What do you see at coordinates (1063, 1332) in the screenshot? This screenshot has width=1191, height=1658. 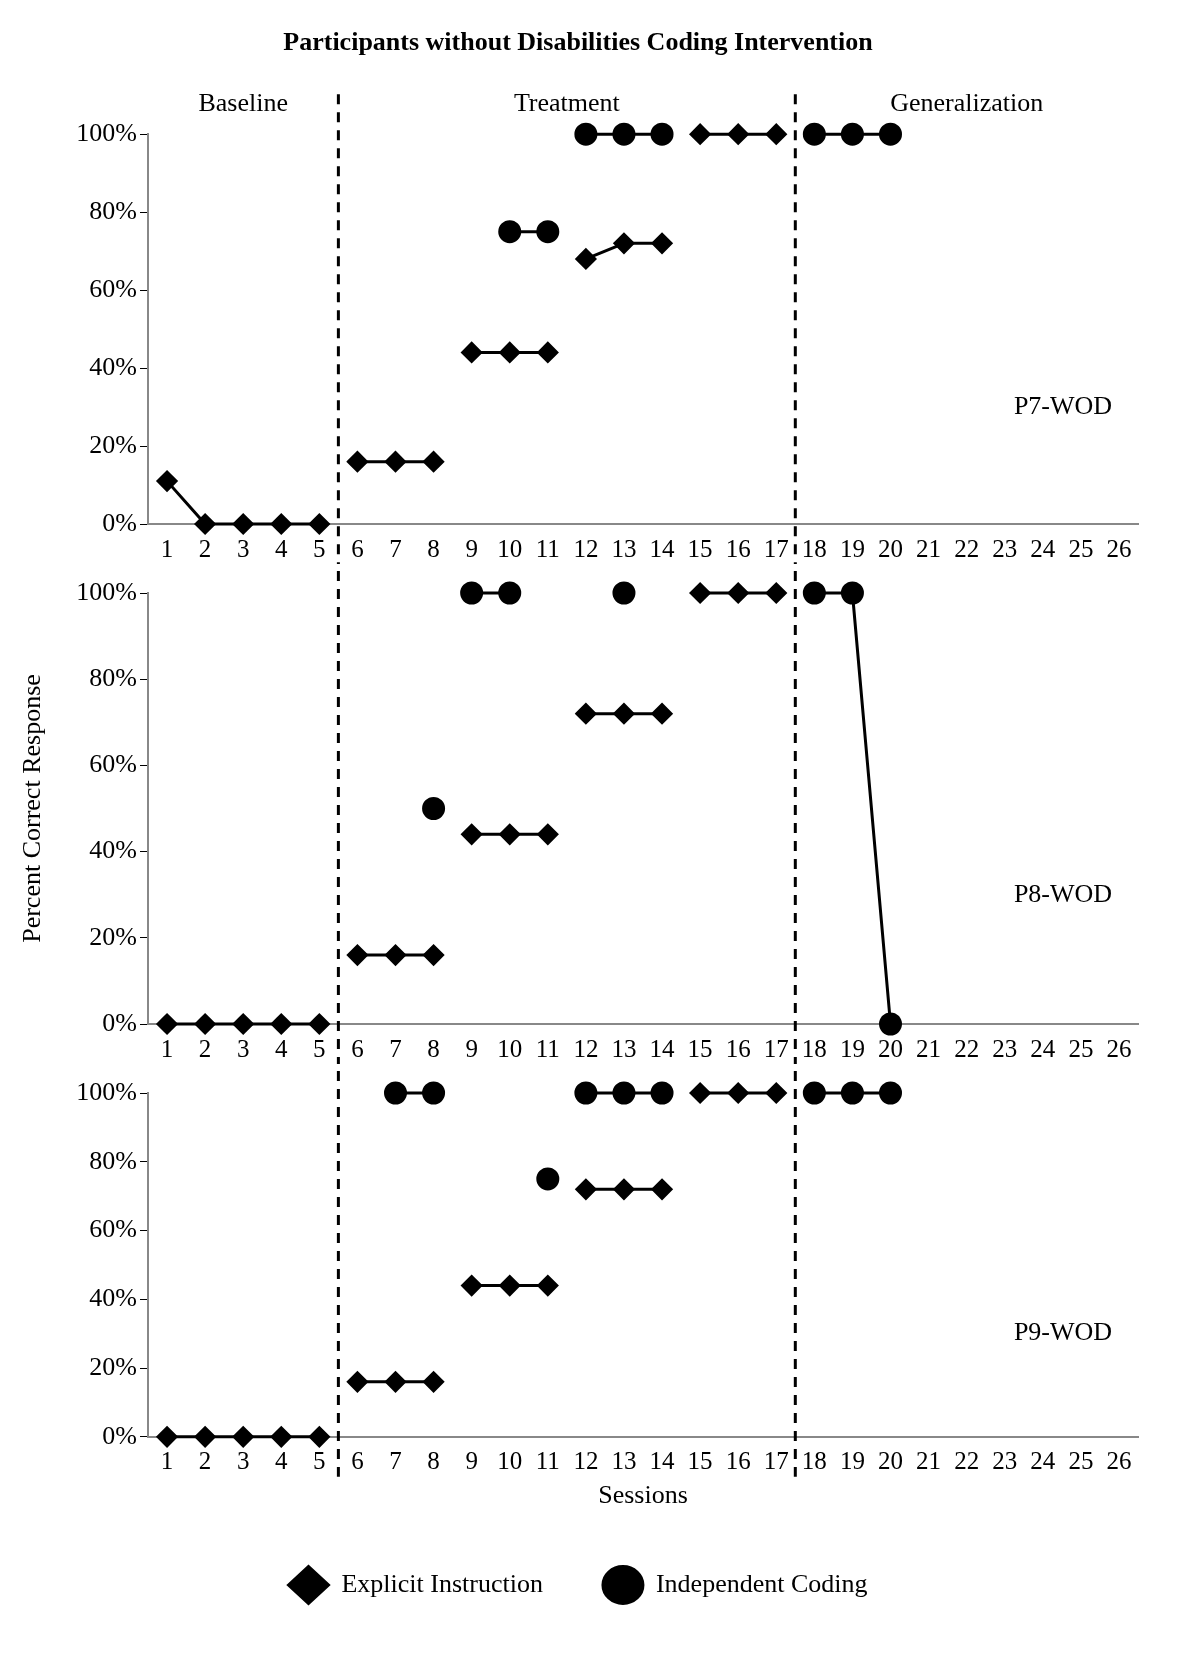 I see `annotation: P9-WOD` at bounding box center [1063, 1332].